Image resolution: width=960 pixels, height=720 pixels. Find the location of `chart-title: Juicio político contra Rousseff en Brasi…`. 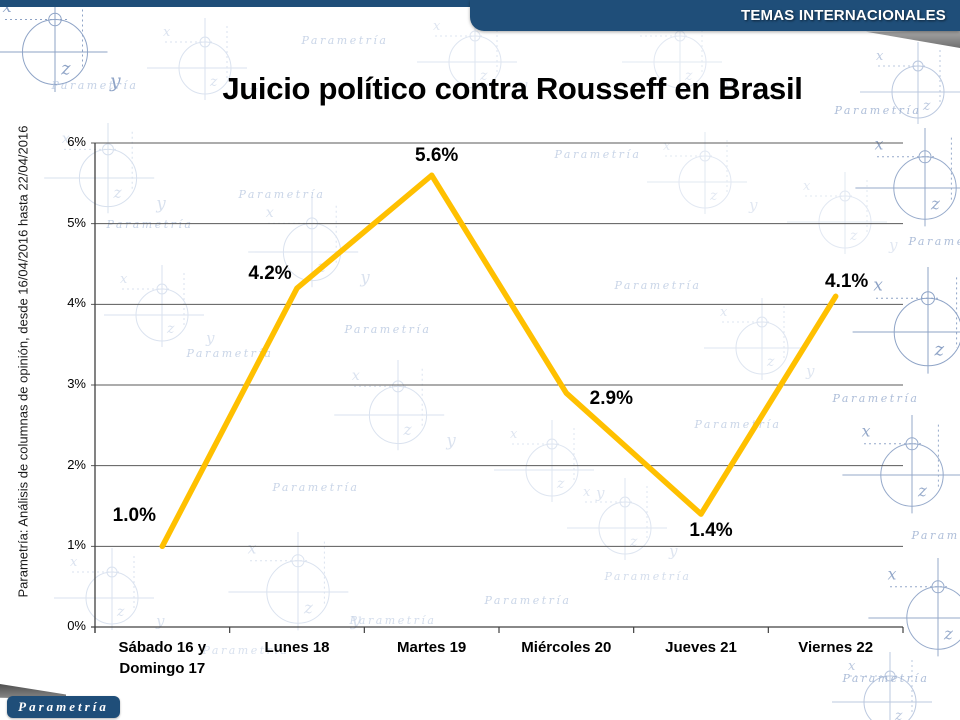

chart-title: Juicio político contra Rousseff en Brasi… is located at coordinates (512, 88).